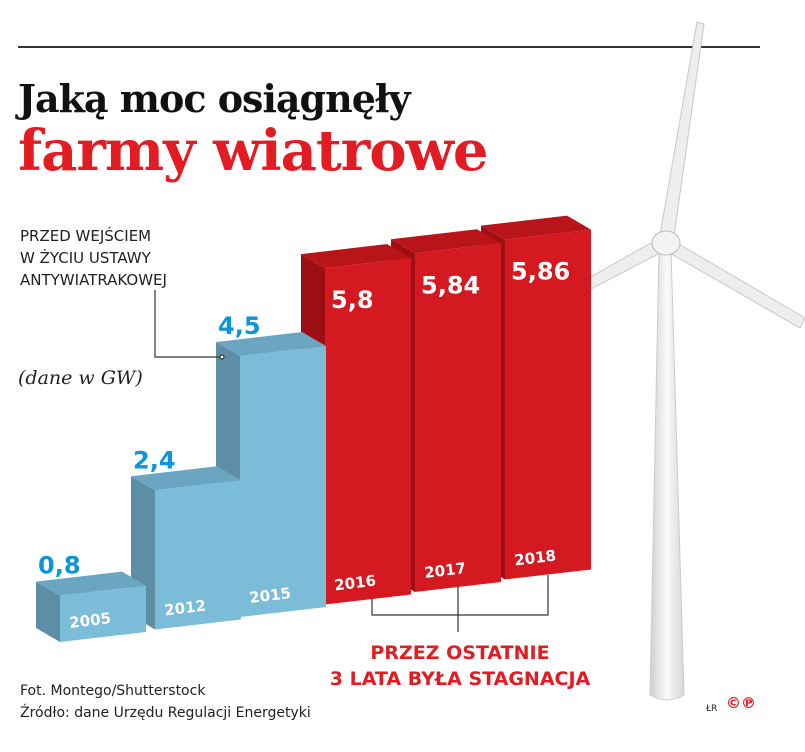  What do you see at coordinates (59, 566) in the screenshot?
I see `value-label: 0,8` at bounding box center [59, 566].